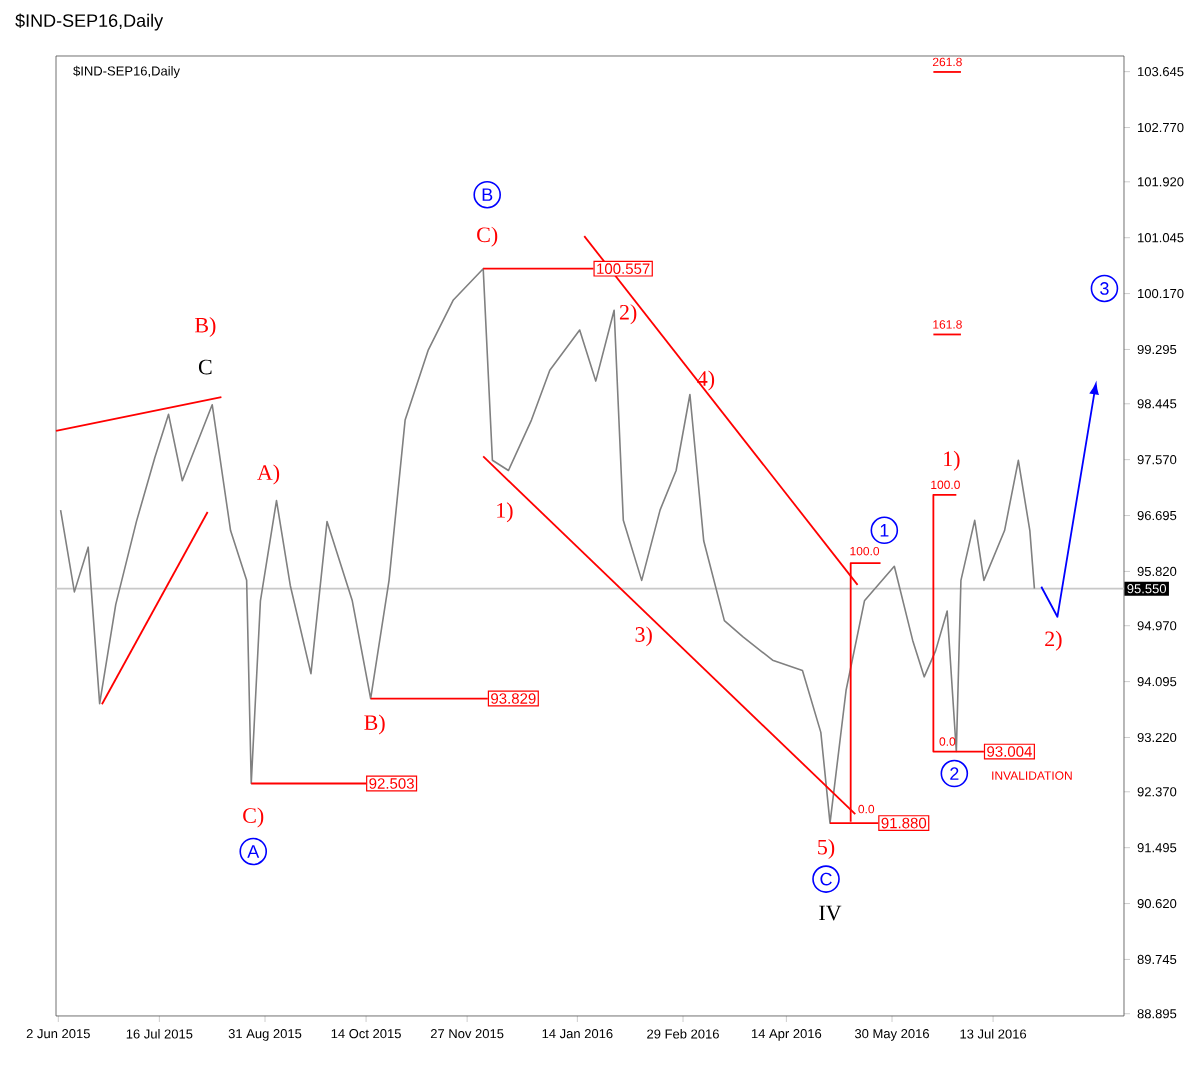 The width and height of the screenshot is (1200, 1066). What do you see at coordinates (268, 474) in the screenshot?
I see `annotation: A)` at bounding box center [268, 474].